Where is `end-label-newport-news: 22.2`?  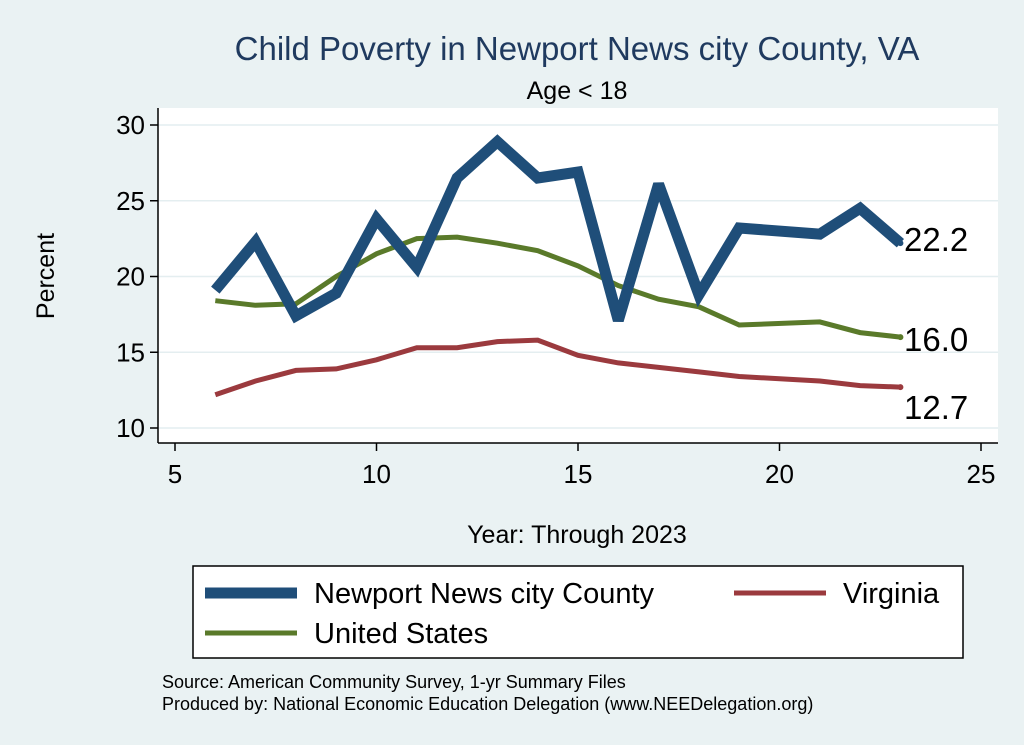
end-label-newport-news: 22.2 is located at coordinates (936, 239).